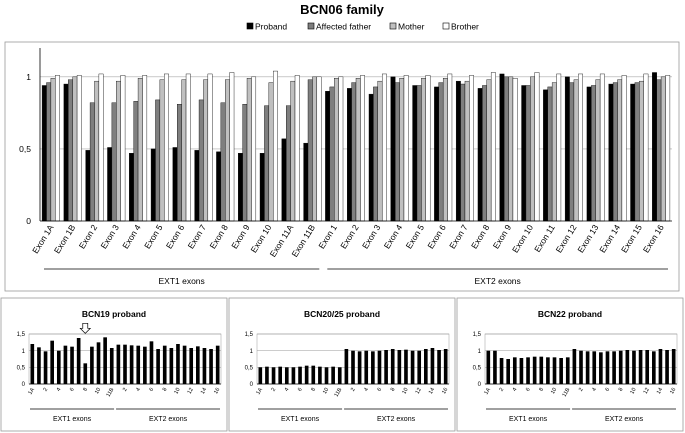 The width and height of the screenshot is (685, 433). Describe the element at coordinates (342, 9) in the screenshot. I see `main-chart-title: BCN06 family` at that location.